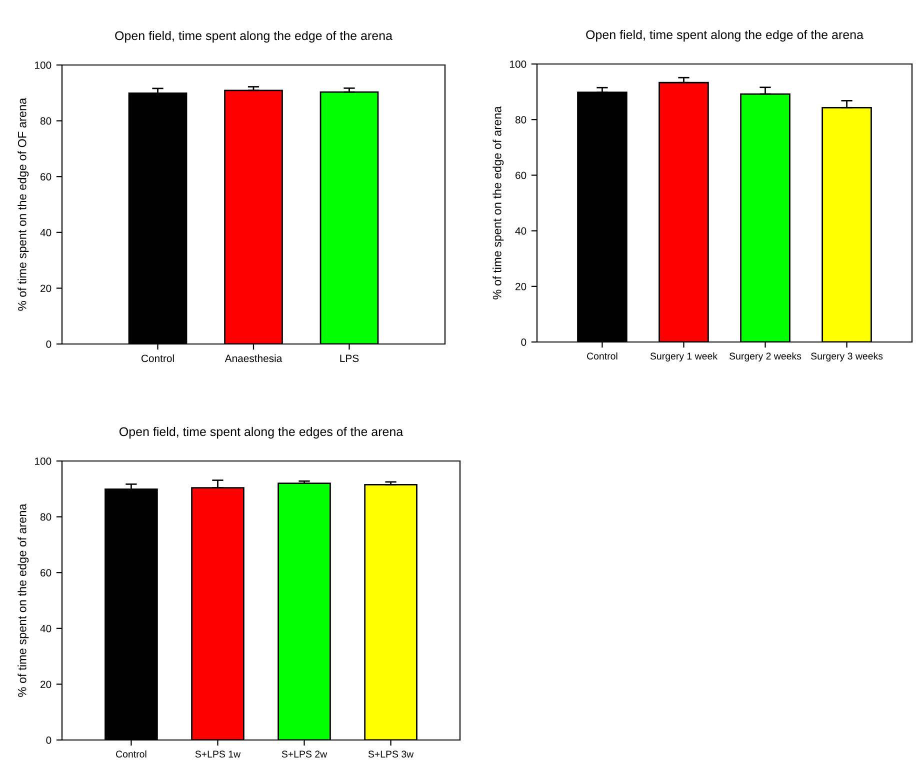  I want to click on chart-title: Open field, time spent along the edges of the arena, so click(261, 432).